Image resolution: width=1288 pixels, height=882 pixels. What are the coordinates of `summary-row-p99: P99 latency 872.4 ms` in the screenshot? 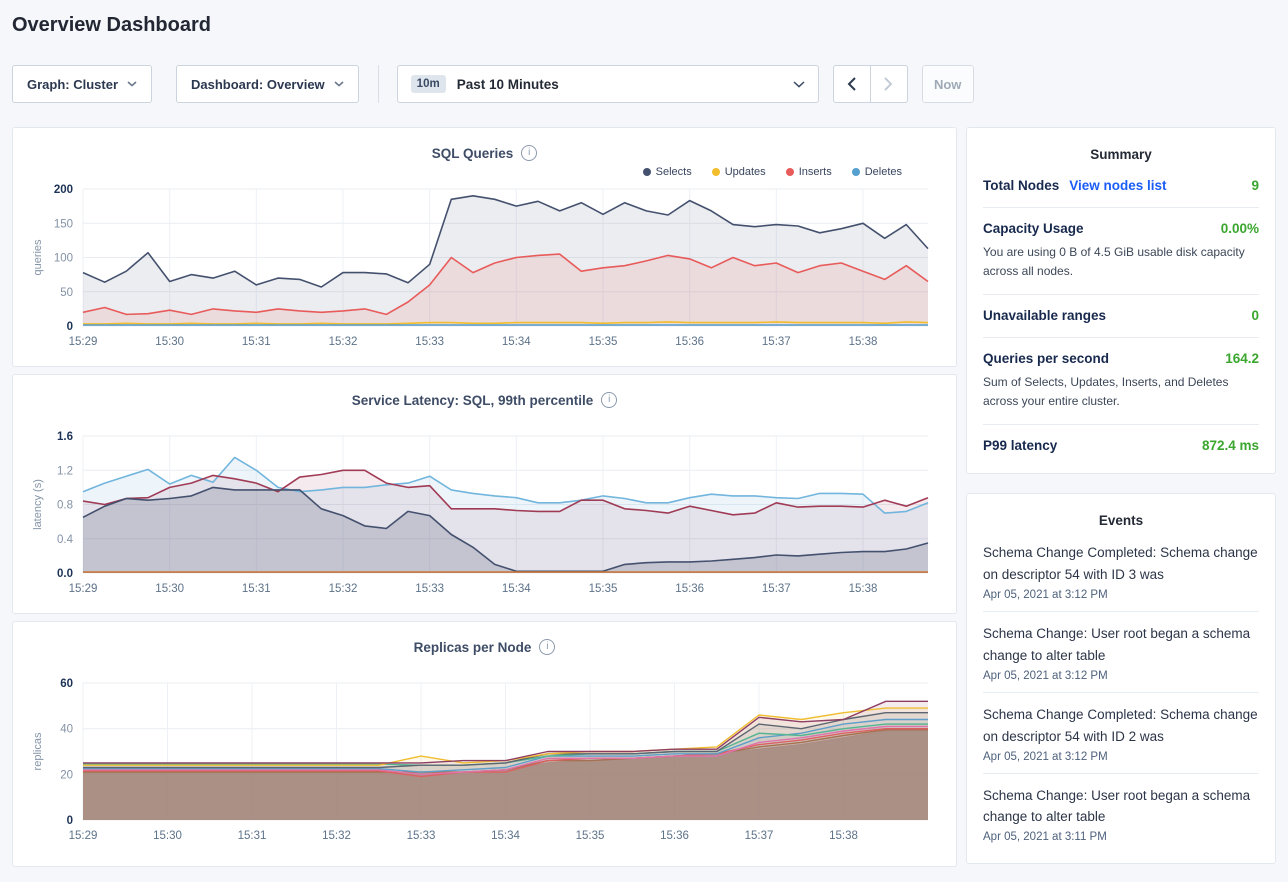 It's located at (1121, 445).